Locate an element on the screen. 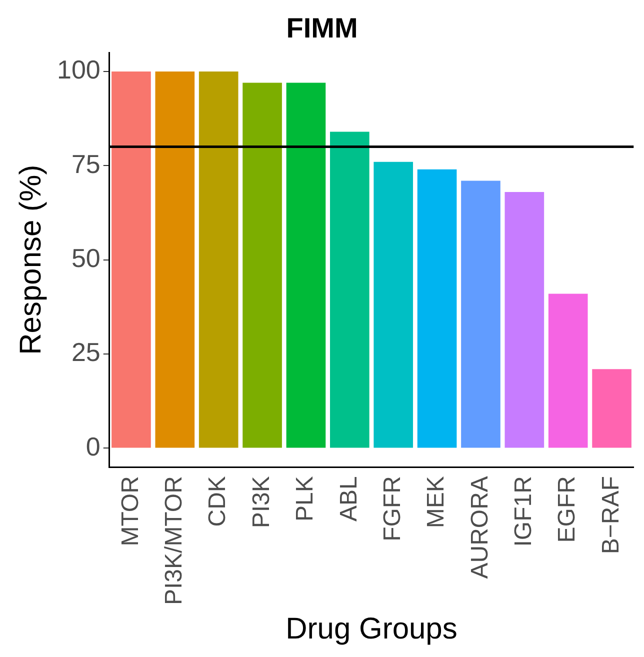  x-tick-label: PLK is located at coordinates (305, 499).